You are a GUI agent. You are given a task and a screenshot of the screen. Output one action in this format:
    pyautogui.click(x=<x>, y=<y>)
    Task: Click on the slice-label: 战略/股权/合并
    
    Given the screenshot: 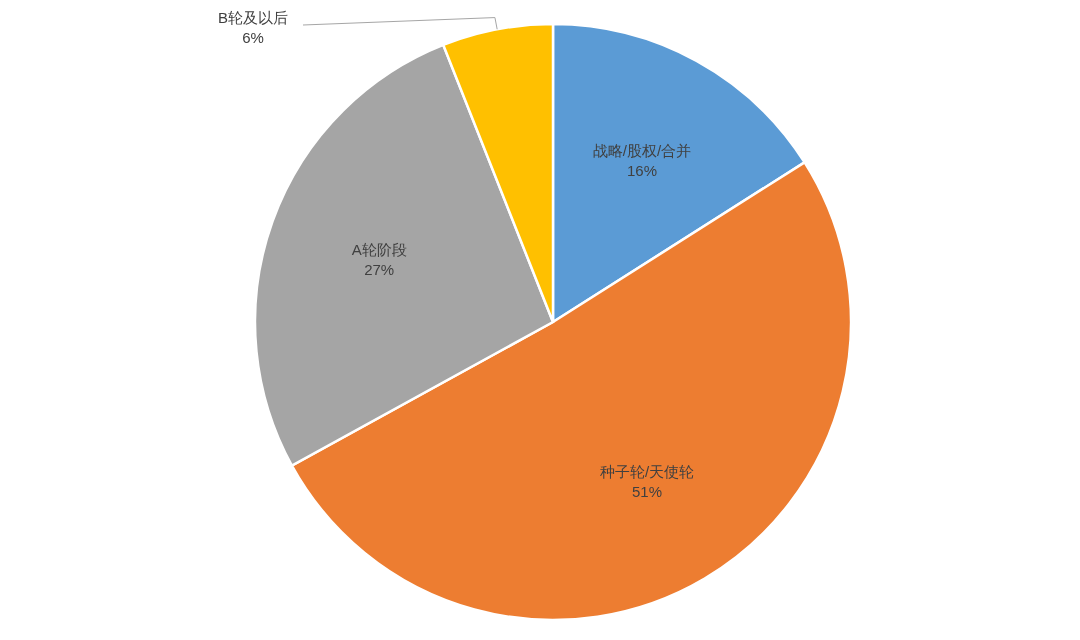 What is the action you would take?
    pyautogui.click(x=642, y=151)
    